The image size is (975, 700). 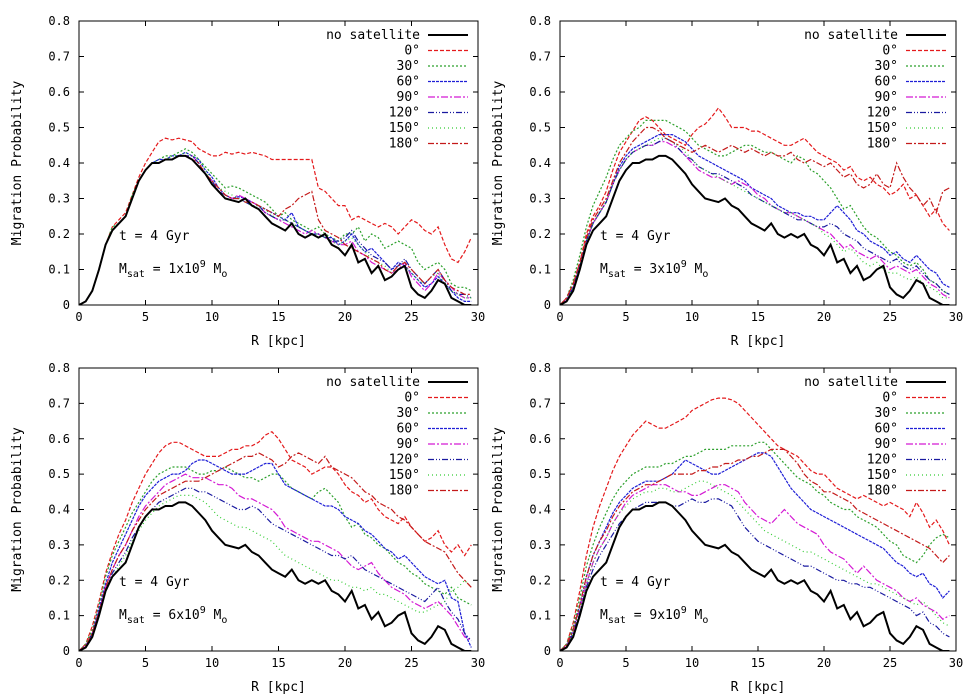 What do you see at coordinates (890, 663) in the screenshot?
I see `x-tick-label: 25` at bounding box center [890, 663].